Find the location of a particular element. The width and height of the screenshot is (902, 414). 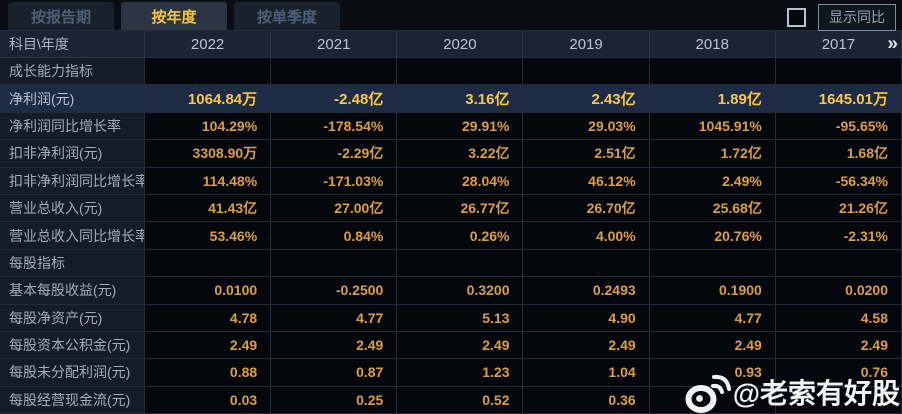

cell-value: 0.2493 is located at coordinates (586, 291).